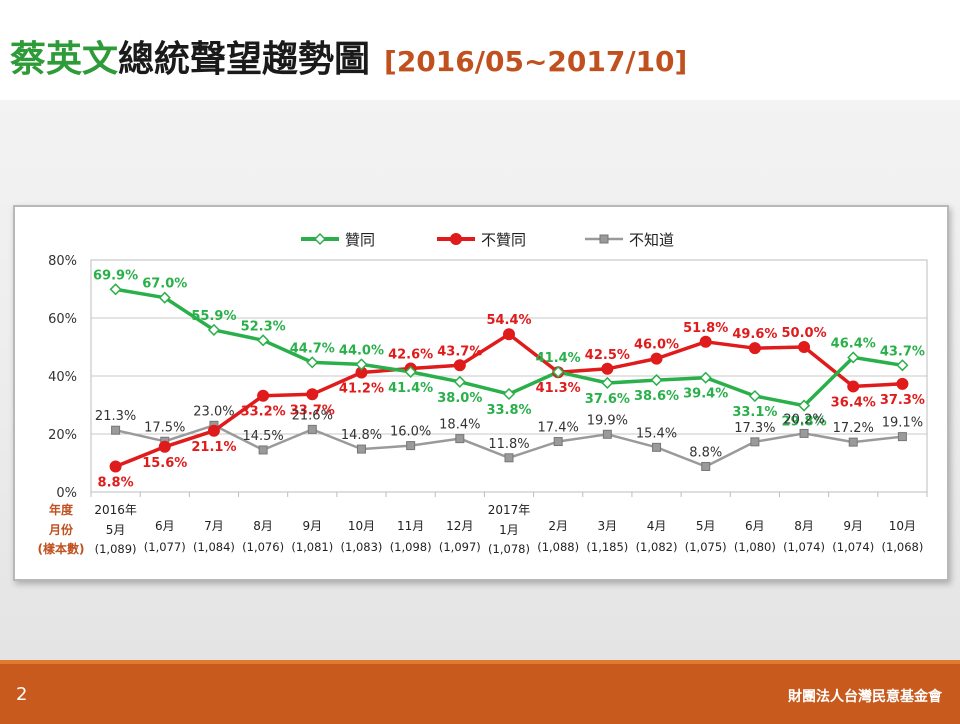 Image resolution: width=960 pixels, height=724 pixels. Describe the element at coordinates (902, 423) in the screenshot. I see `data-label: 19.1%` at that location.